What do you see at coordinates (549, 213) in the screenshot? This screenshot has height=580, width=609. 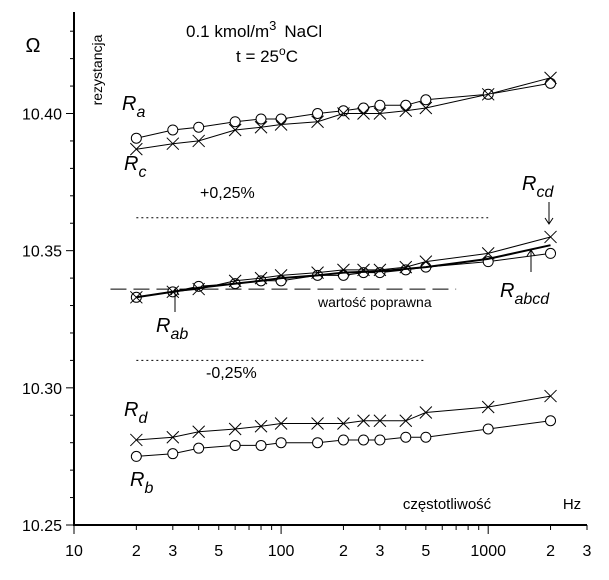 I see `arrow-Rcd` at bounding box center [549, 213].